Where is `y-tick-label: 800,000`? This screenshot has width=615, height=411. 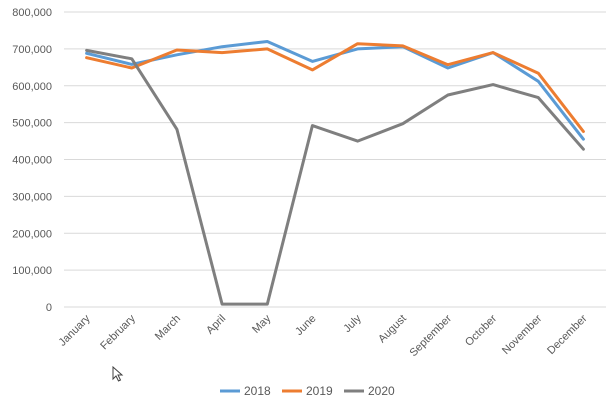
y-tick-label: 800,000 is located at coordinates (32, 13).